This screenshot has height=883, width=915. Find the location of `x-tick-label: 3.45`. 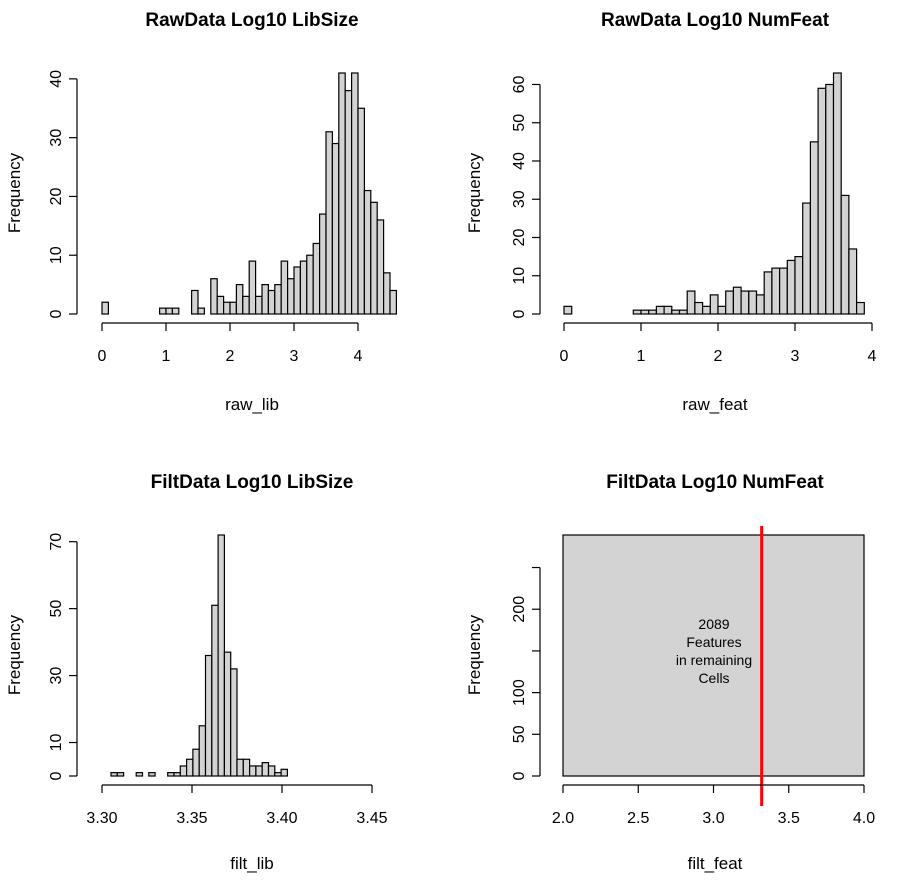

x-tick-label: 3.45 is located at coordinates (371, 818).